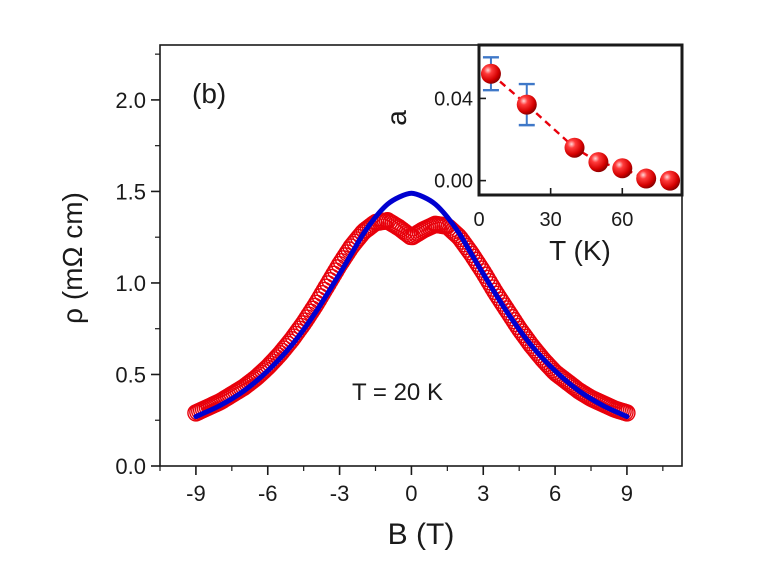 This screenshot has width=763, height=577. I want to click on inset-y-axis-title: a, so click(396, 118).